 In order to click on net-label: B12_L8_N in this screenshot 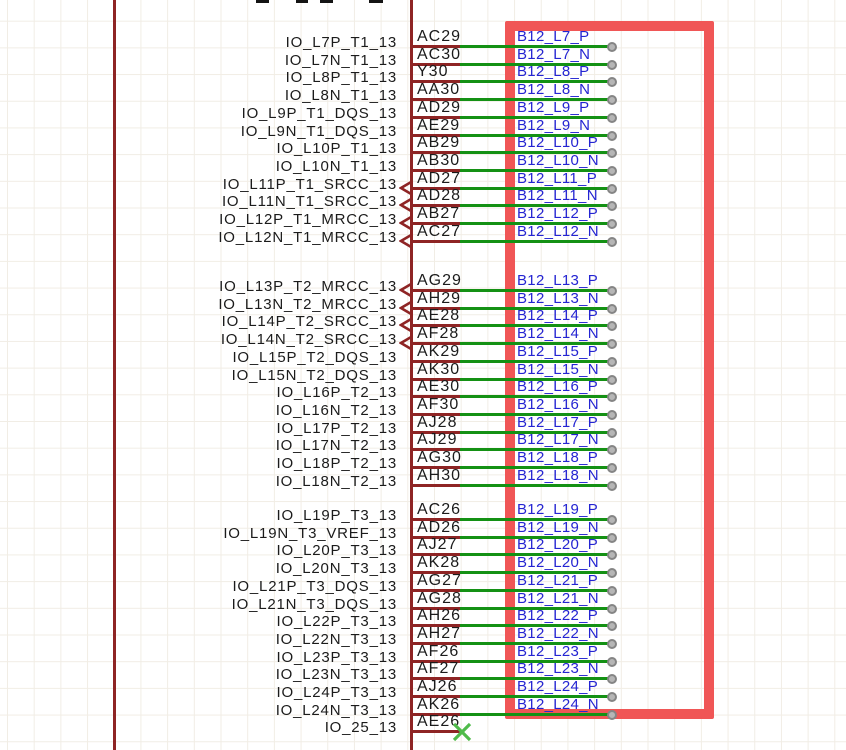, I will do `click(554, 90)`.